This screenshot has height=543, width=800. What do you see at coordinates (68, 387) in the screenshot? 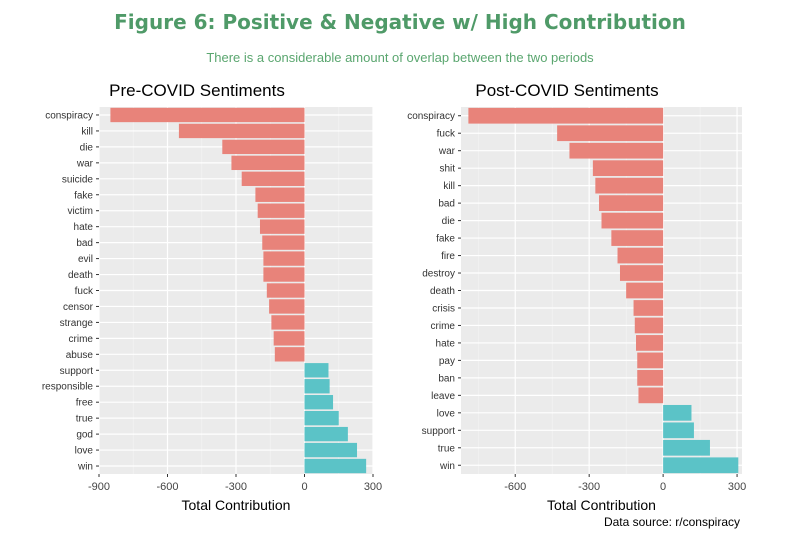
I see `y-tick-label: responsible` at bounding box center [68, 387].